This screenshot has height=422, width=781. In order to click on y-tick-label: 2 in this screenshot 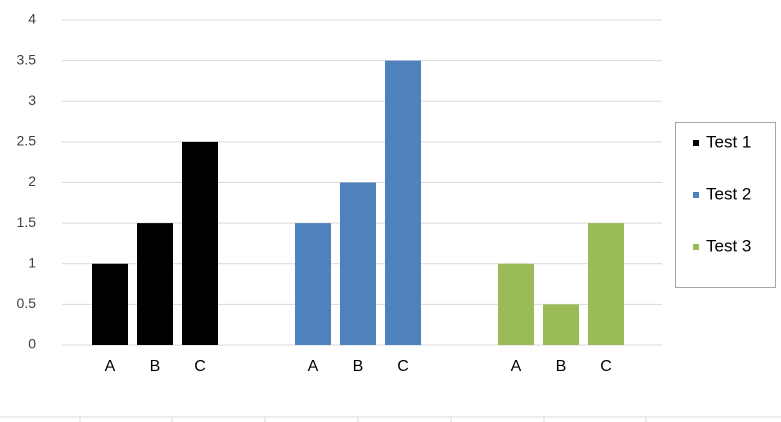, I will do `click(32, 181)`.